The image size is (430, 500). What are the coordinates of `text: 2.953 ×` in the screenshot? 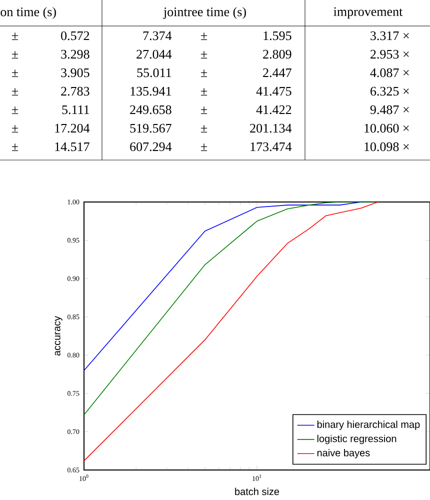 It's located at (389, 54).